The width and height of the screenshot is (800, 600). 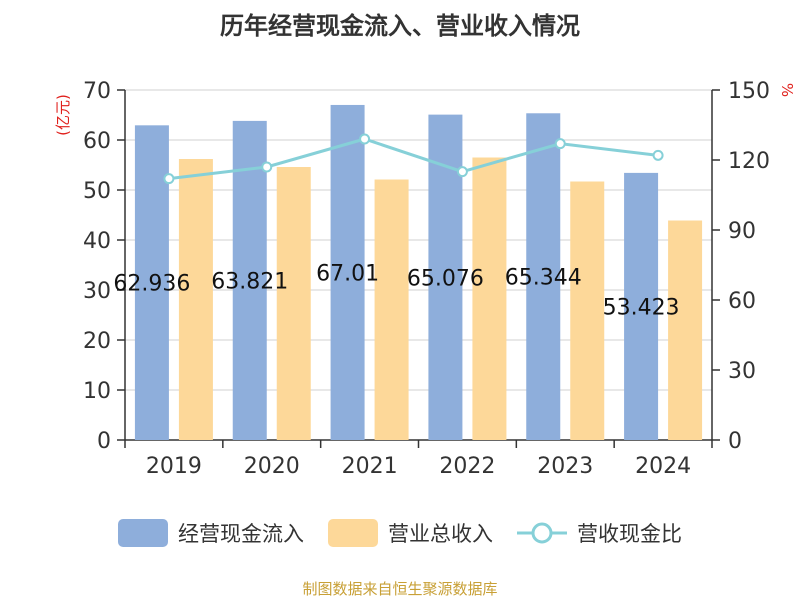 I want to click on legend-swatch-revenue, so click(x=353, y=533).